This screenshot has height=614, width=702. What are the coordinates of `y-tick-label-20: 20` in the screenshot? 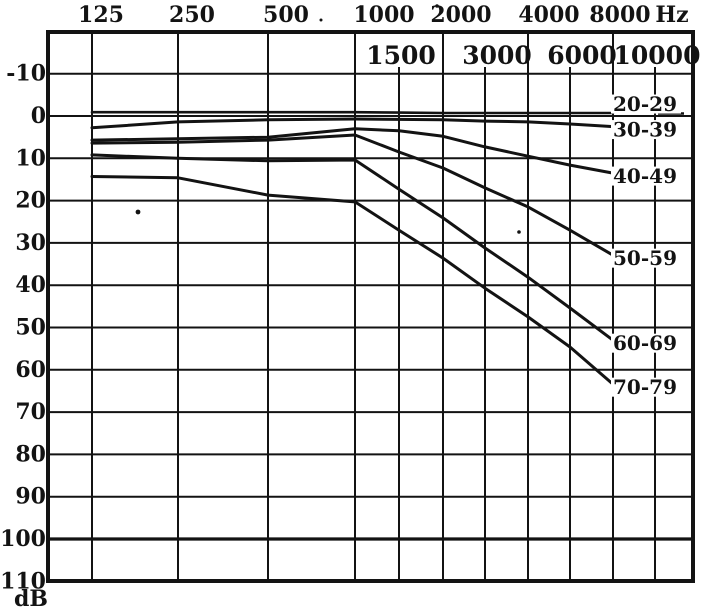 It's located at (30, 201).